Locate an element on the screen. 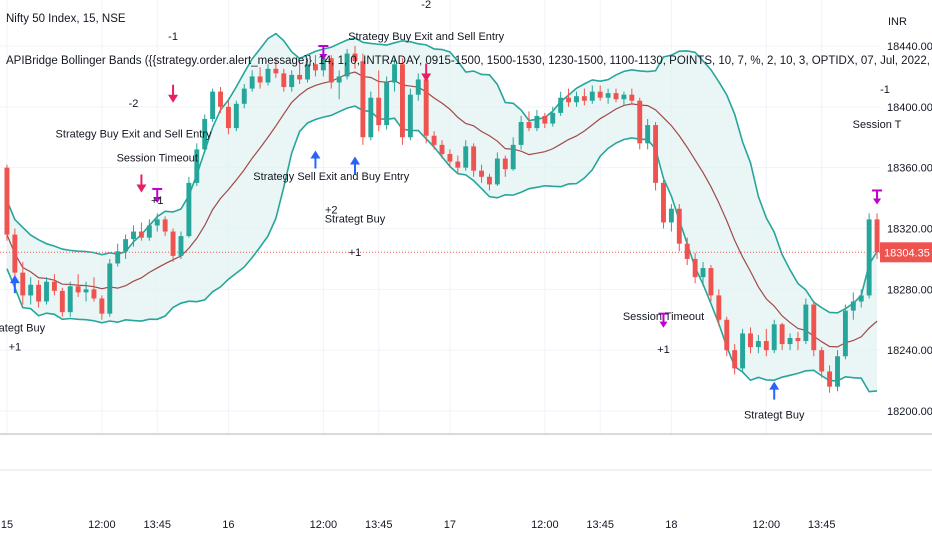  last-price-label: 18304.35 is located at coordinates (907, 253).